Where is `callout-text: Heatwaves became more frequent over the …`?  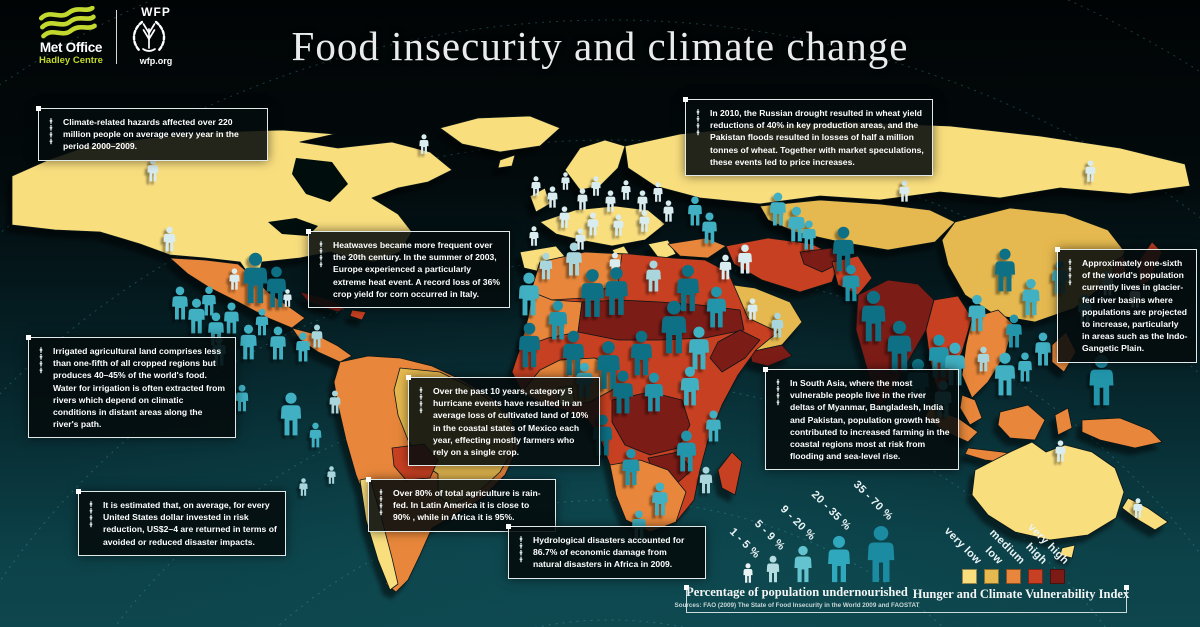 callout-text: Heatwaves became more frequent over the … is located at coordinates (417, 269).